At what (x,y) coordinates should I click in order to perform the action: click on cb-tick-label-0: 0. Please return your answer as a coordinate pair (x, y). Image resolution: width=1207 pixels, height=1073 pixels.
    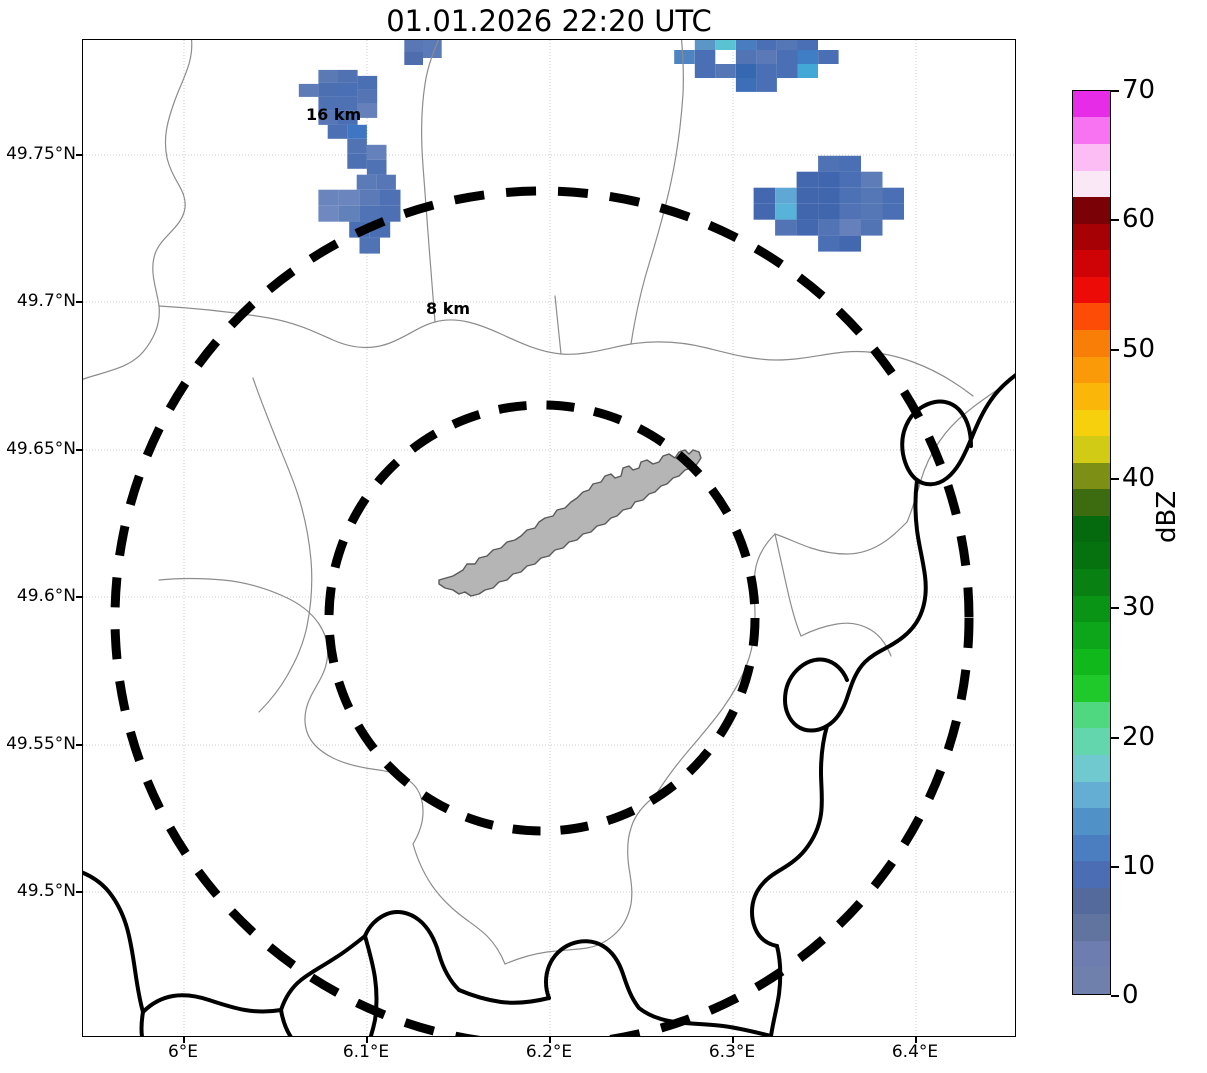
    Looking at the image, I should click on (1130, 995).